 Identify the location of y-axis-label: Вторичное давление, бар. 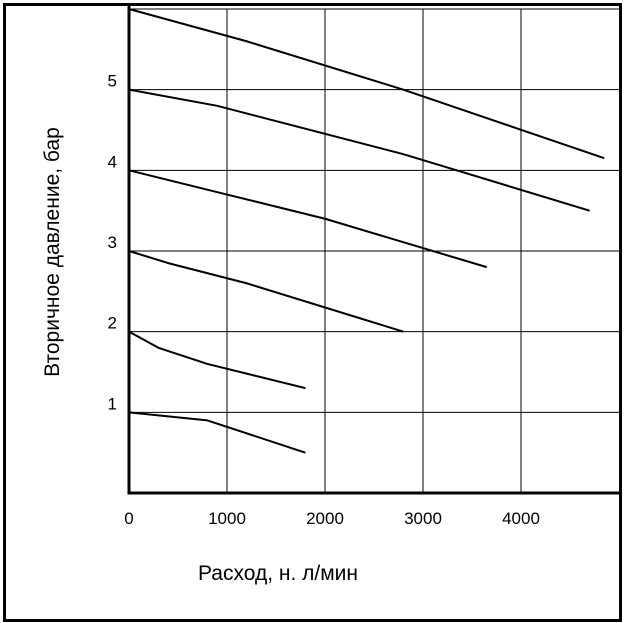
(52, 252).